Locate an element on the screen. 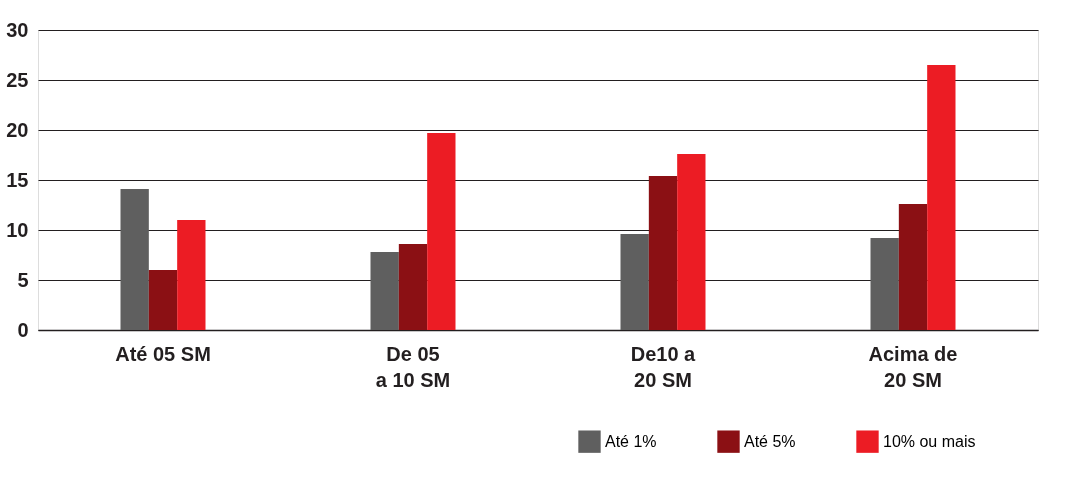 This screenshot has width=1077, height=478. x-tick-label: De 05 a 10 SM is located at coordinates (413, 366).